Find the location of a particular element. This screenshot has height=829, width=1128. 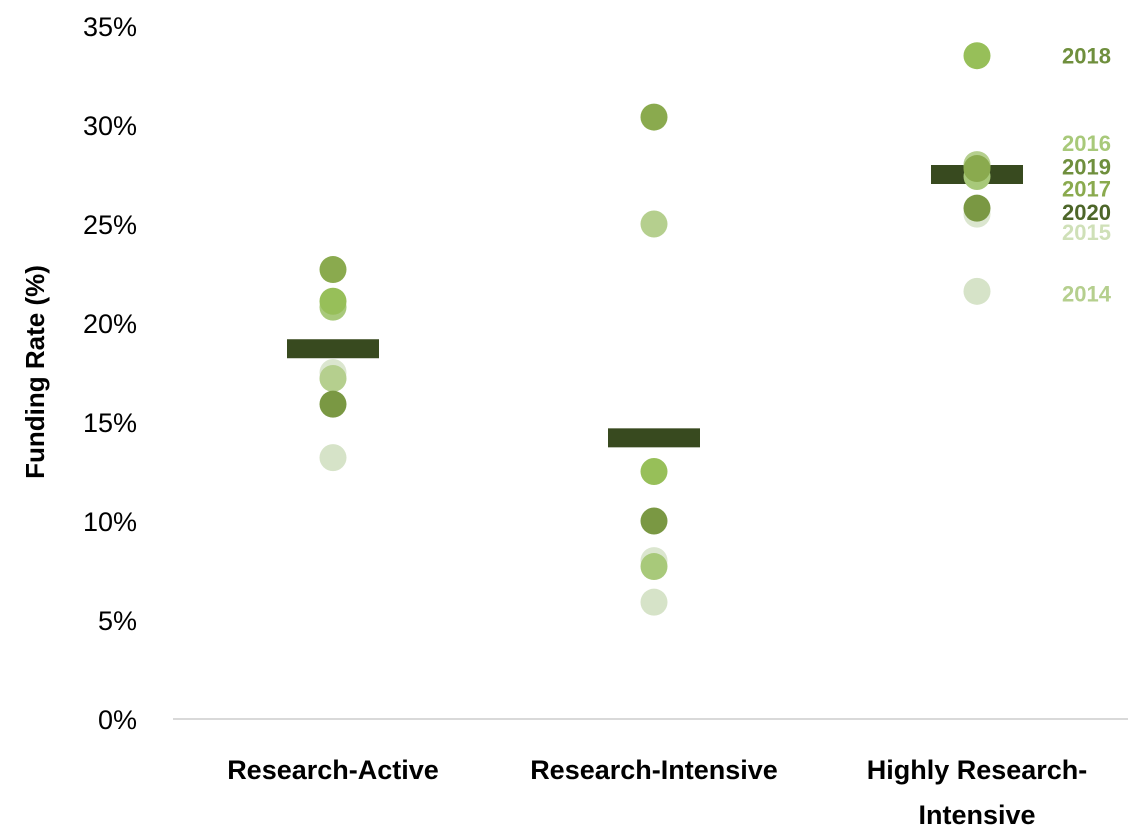

year-label-2016: 2016 is located at coordinates (1086, 143).